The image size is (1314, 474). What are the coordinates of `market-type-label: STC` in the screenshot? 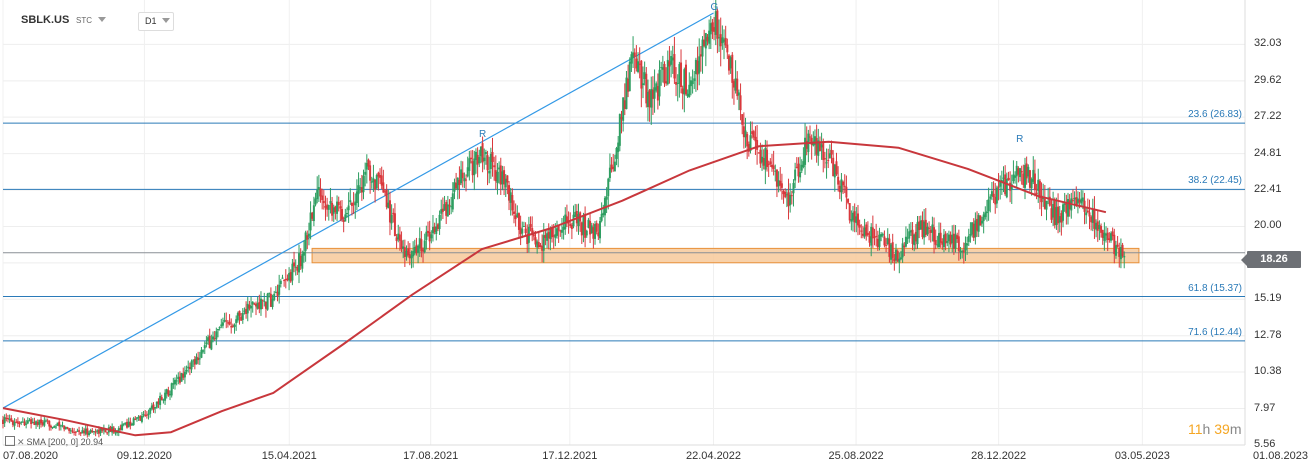 It's located at (84, 20).